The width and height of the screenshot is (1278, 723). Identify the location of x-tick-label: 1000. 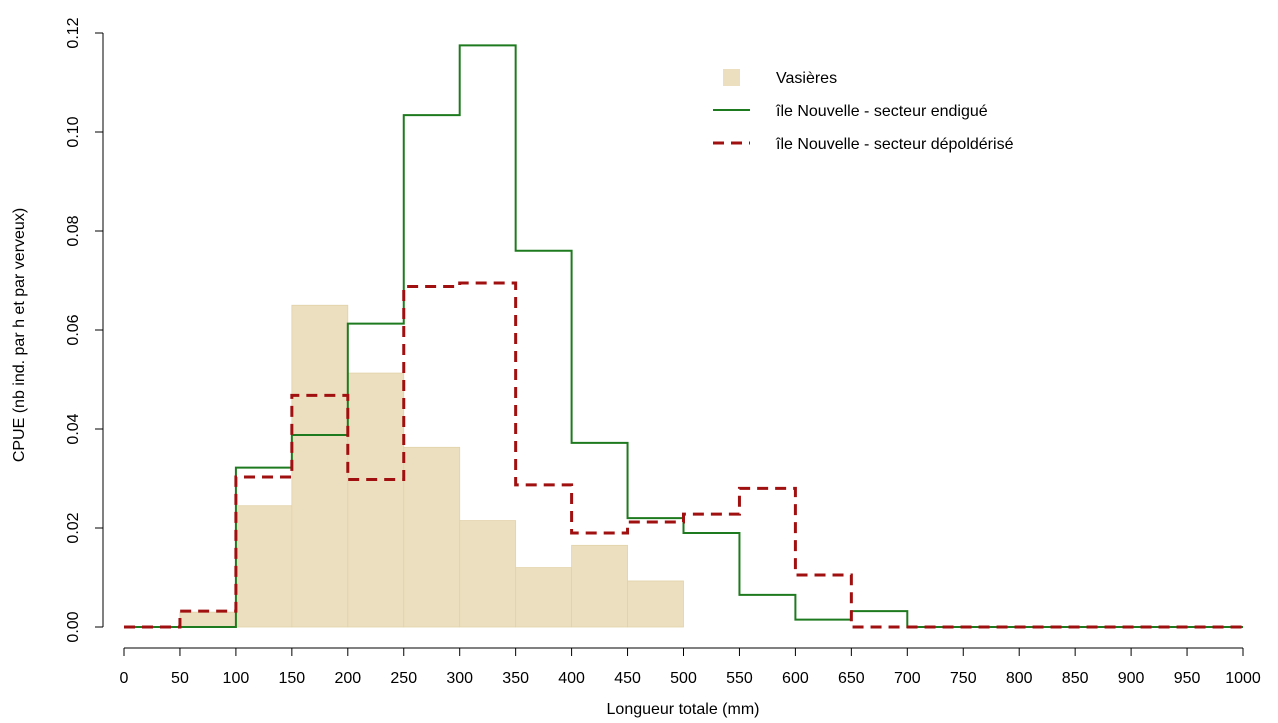
(1243, 678).